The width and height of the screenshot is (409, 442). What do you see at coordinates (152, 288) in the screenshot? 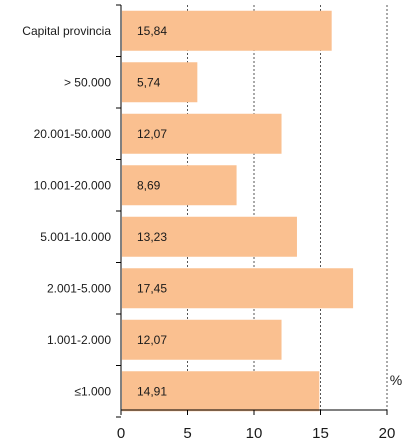
I see `data-label: 17,45` at bounding box center [152, 288].